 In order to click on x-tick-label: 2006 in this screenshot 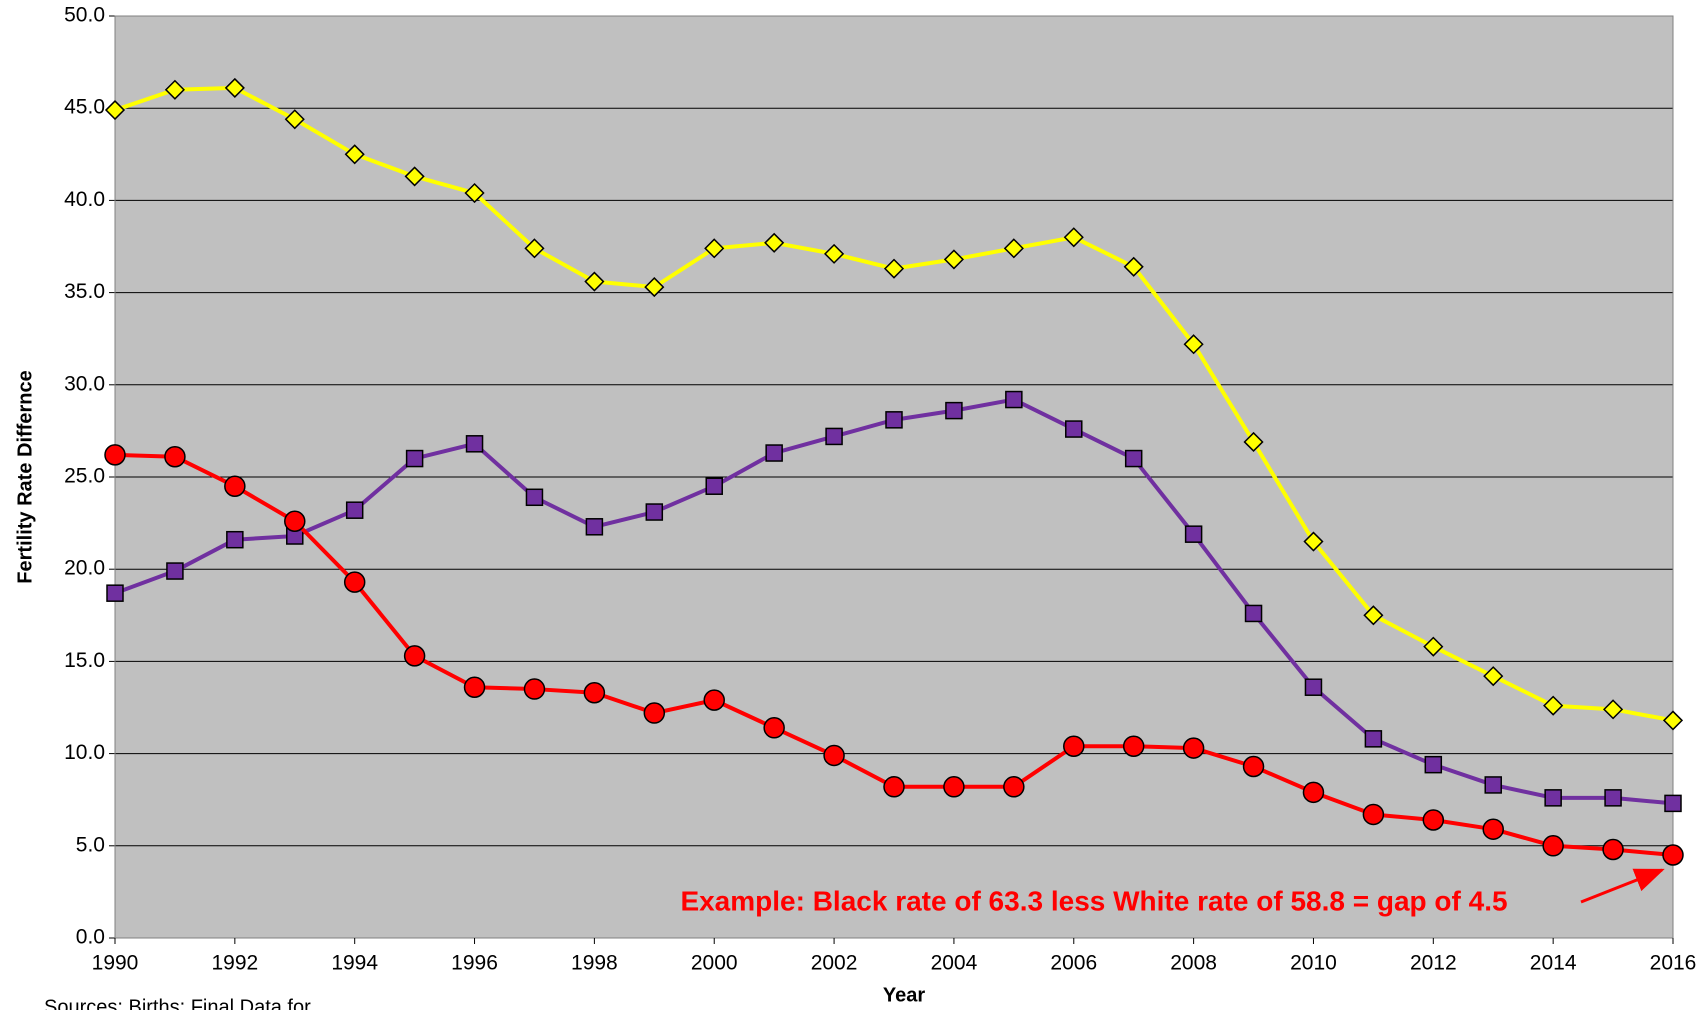, I will do `click(1073, 963)`.